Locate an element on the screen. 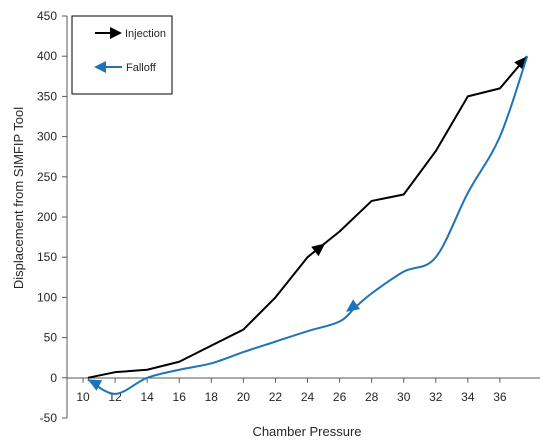  y-axis-label: Displacement from SIMFIP Tool is located at coordinates (18, 198).